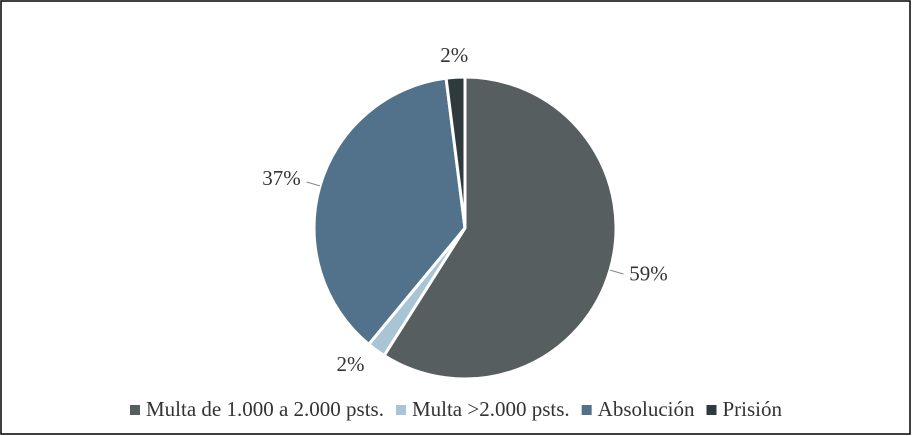  I want to click on legend-label: Multa de 1.000 a 2.000 psts., so click(265, 409).